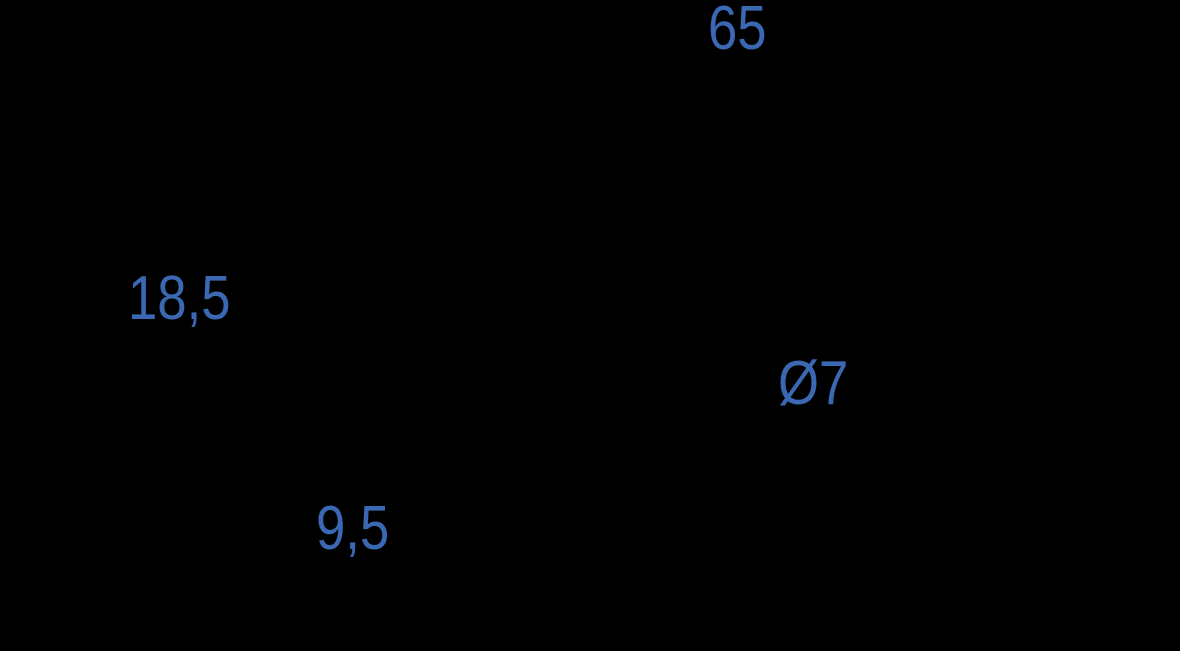 The width and height of the screenshot is (1180, 651). What do you see at coordinates (737, 31) in the screenshot?
I see `dimension-label-length: 65` at bounding box center [737, 31].